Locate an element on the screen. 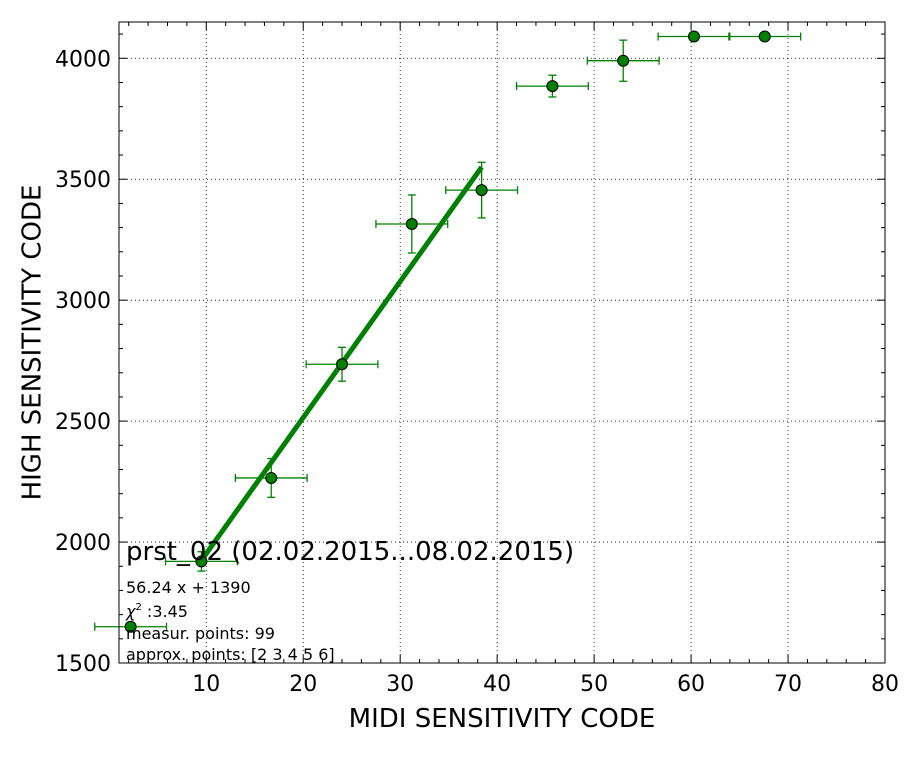 The image size is (912, 762). x-tick-label: 80 is located at coordinates (885, 684).